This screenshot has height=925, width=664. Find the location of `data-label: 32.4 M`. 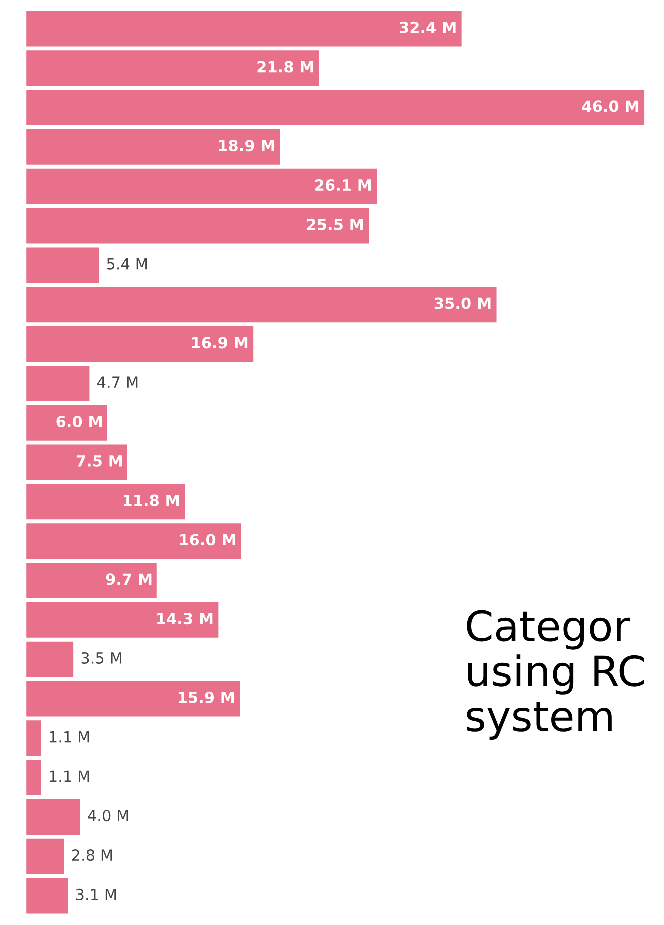

data-label: 32.4 M is located at coordinates (428, 28).